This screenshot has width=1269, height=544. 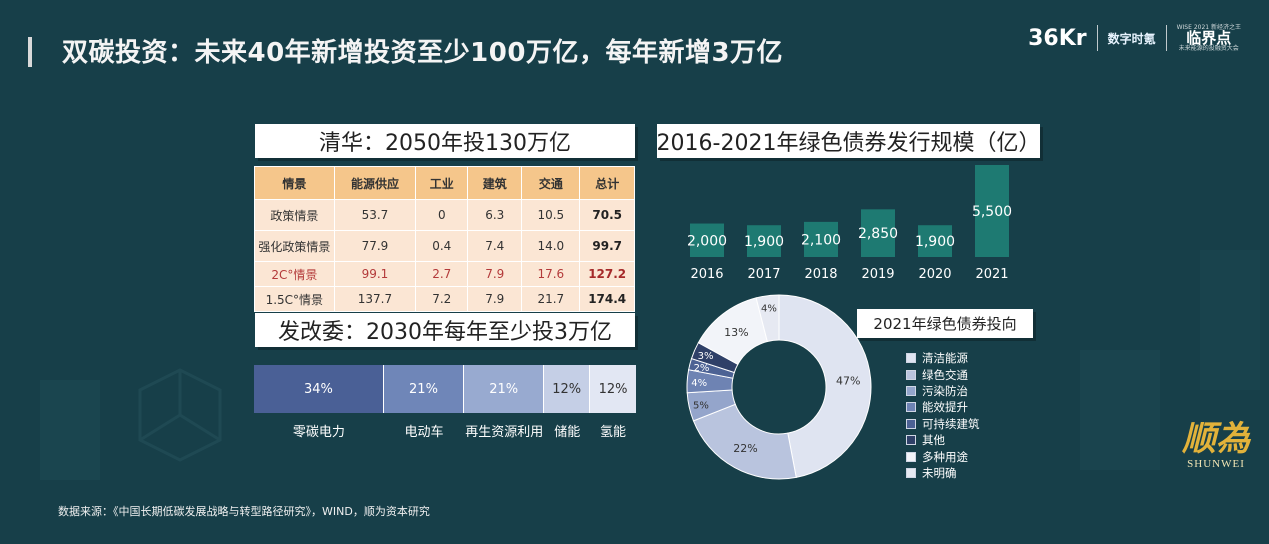 I want to click on bar-value-label: 1,900, so click(x=935, y=242).